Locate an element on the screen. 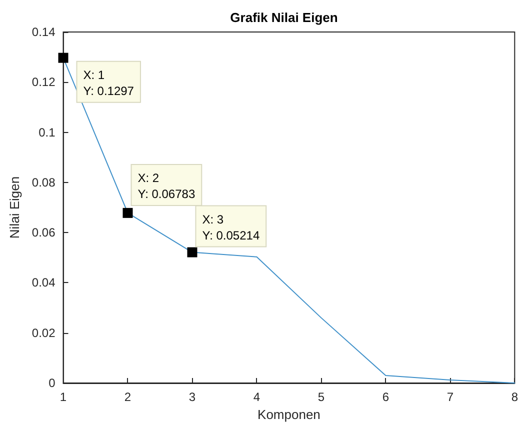  x-axis-title: Komponen is located at coordinates (289, 414).